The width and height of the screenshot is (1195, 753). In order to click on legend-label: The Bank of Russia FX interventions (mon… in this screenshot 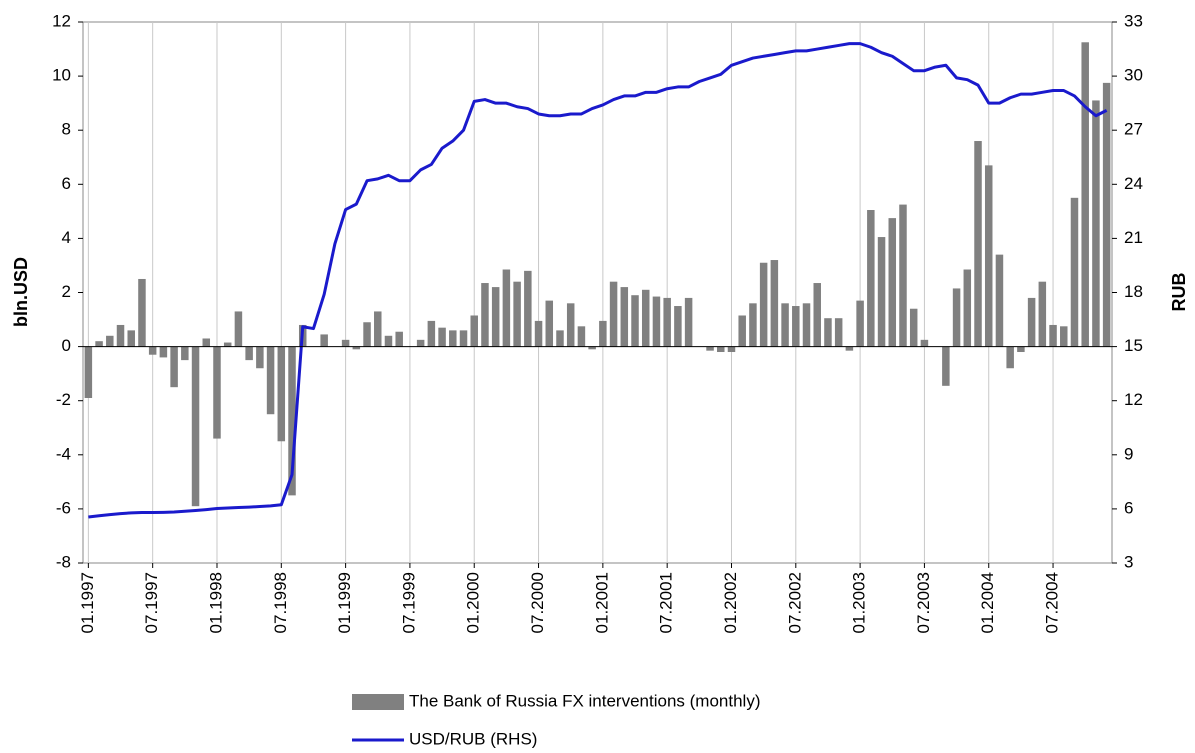, I will do `click(584, 700)`.